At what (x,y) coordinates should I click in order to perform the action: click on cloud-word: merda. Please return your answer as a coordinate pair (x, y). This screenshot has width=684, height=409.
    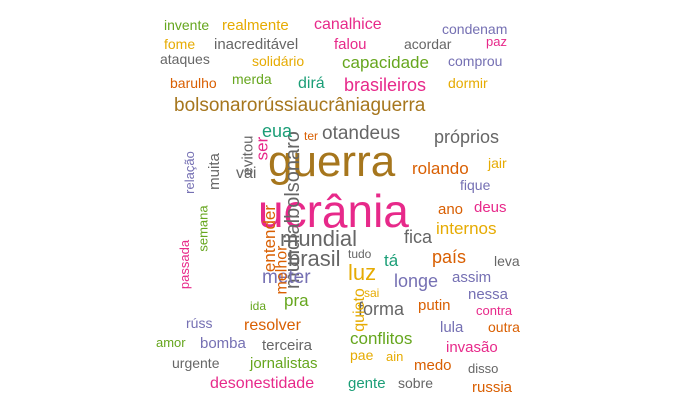
    Looking at the image, I should click on (252, 79).